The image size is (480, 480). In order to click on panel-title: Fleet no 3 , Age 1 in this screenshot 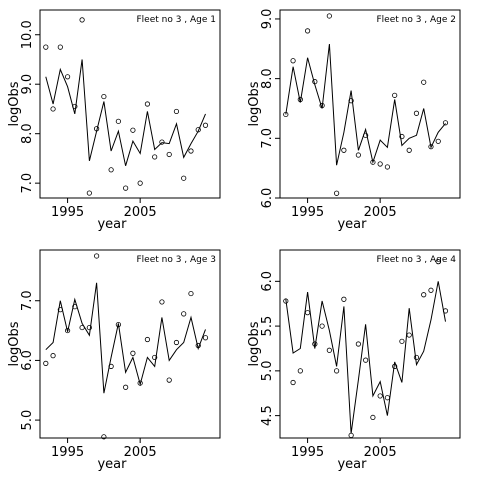, I will do `click(176, 20)`.